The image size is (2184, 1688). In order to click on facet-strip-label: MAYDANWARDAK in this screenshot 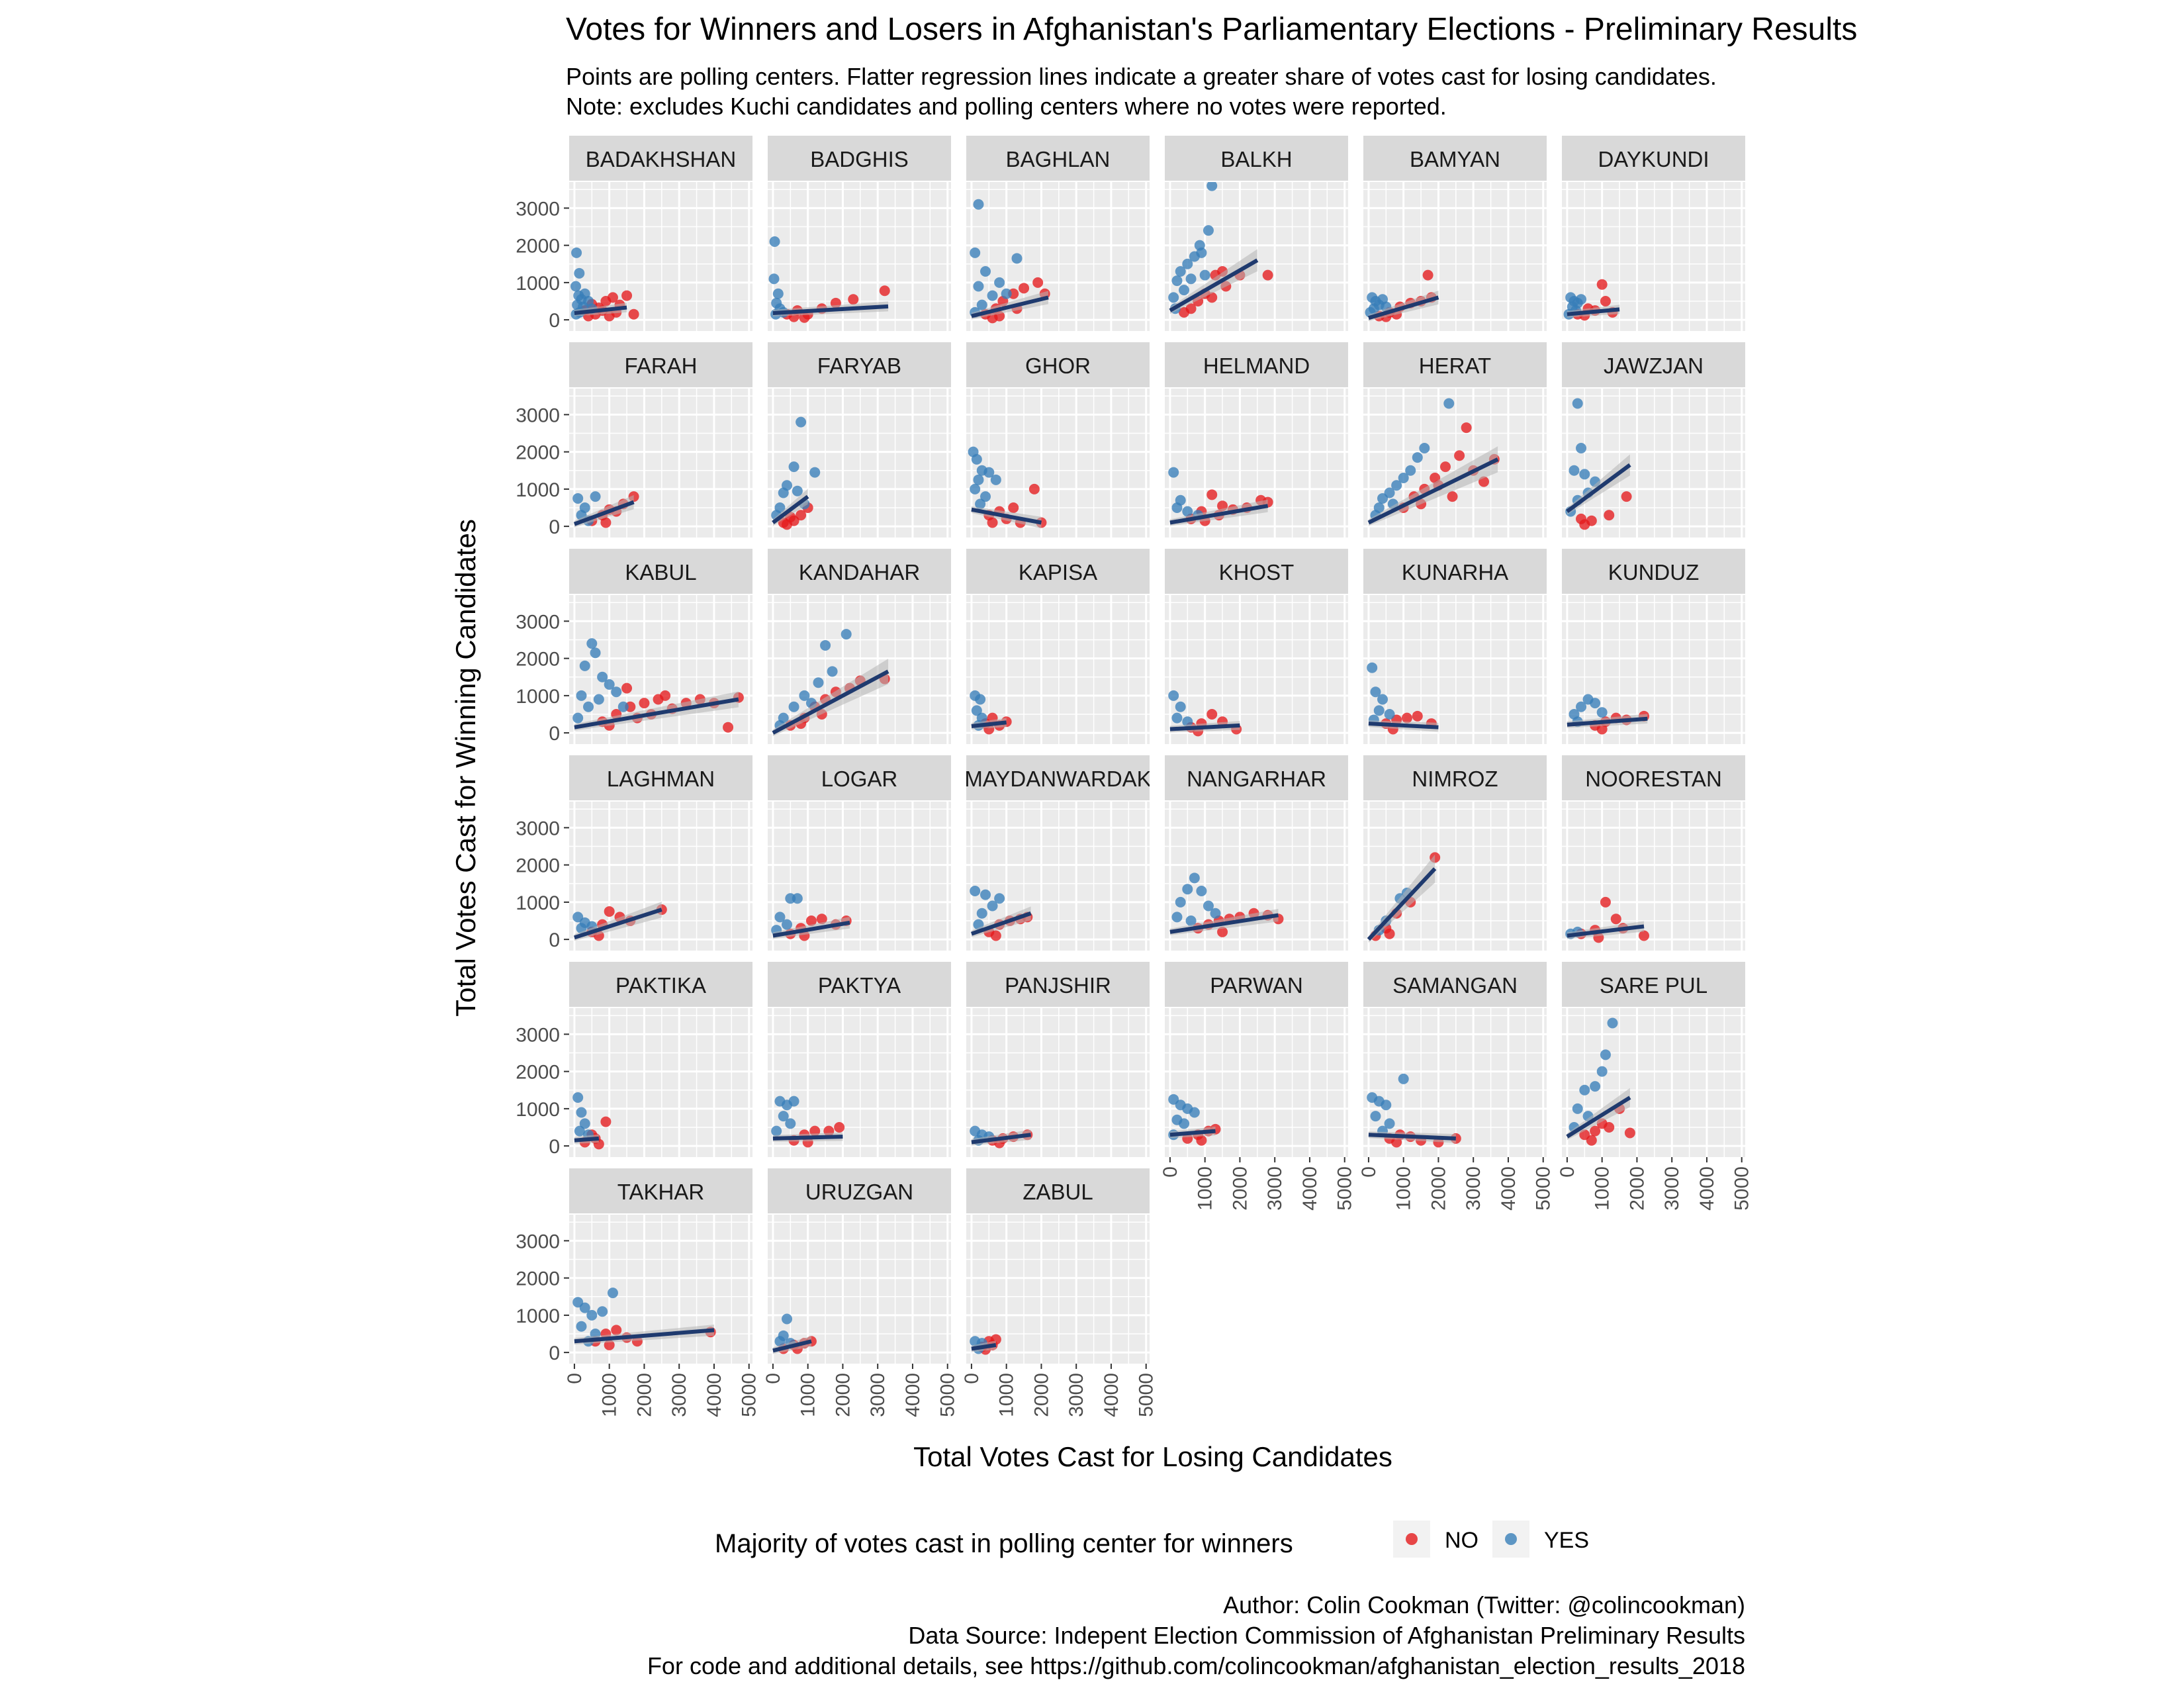, I will do `click(1057, 779)`.